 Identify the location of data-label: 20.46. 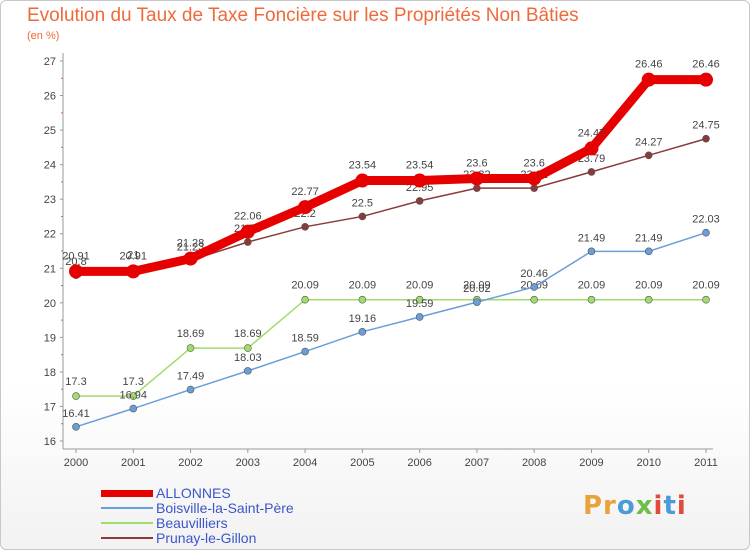
(534, 274).